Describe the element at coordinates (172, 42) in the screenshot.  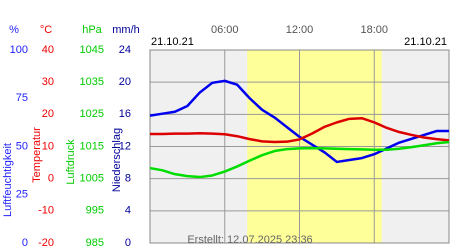
I see `date-start: 21.10.21` at that location.